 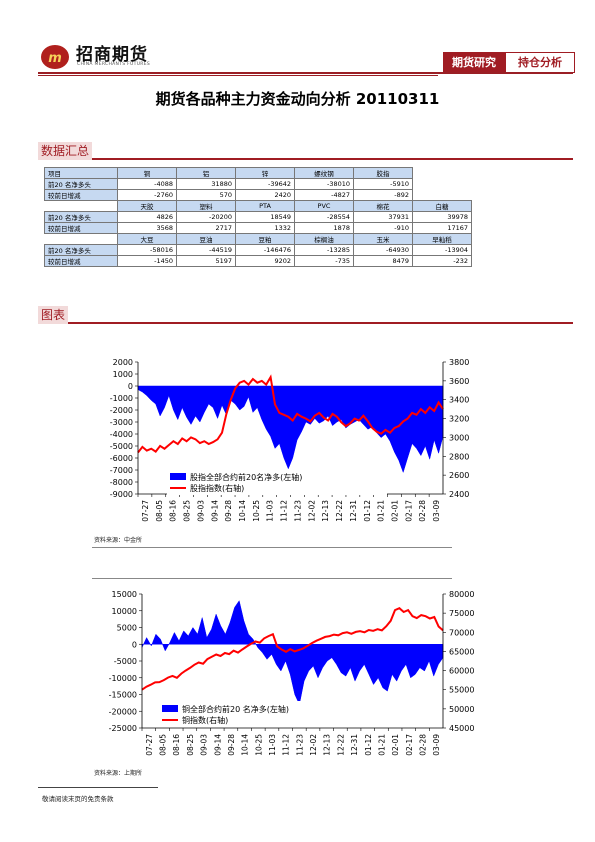 What do you see at coordinates (367, 511) in the screenshot?
I see `x-tick-label: 01-12` at bounding box center [367, 511].